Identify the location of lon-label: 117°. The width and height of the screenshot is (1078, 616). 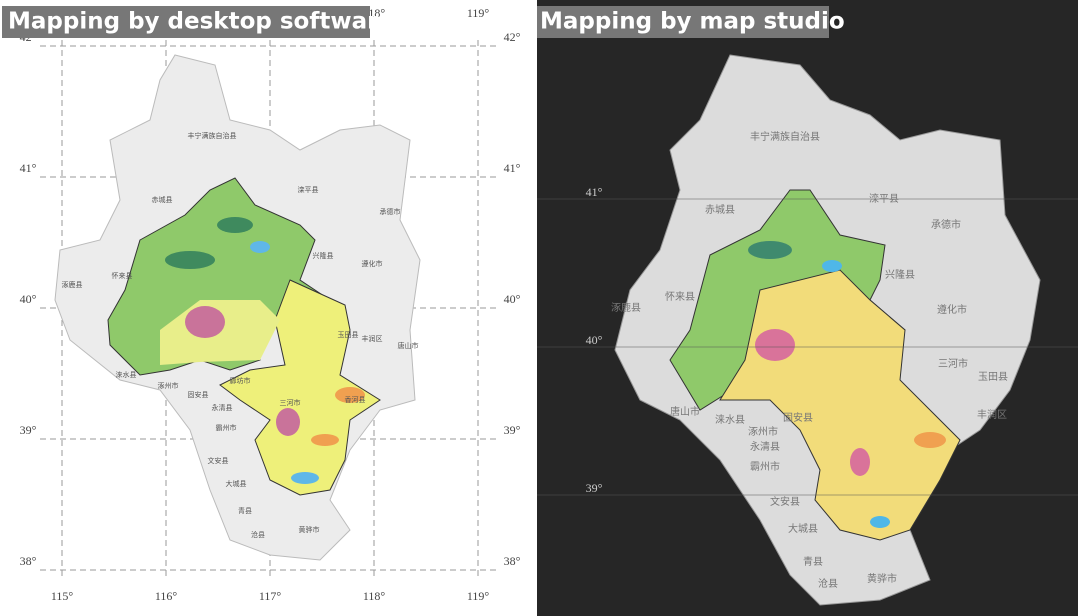
(270, 596).